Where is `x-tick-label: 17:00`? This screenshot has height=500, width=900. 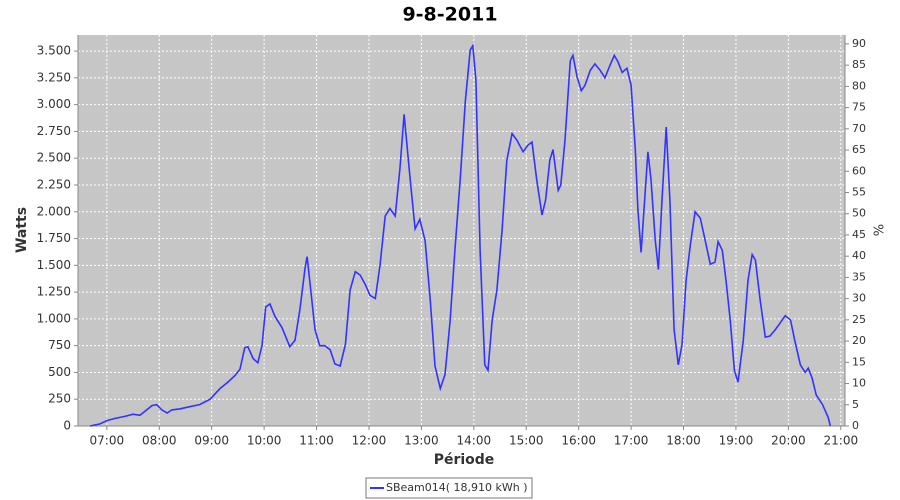
x-tick-label: 17:00 is located at coordinates (631, 441).